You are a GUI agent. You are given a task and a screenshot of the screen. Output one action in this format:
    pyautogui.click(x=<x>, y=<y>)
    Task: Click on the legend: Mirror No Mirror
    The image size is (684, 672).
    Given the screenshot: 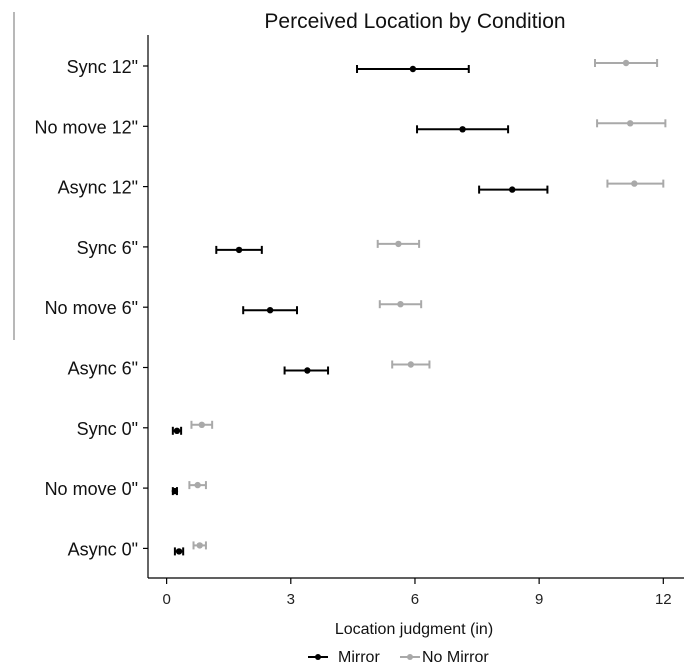 What is the action you would take?
    pyautogui.click(x=398, y=657)
    